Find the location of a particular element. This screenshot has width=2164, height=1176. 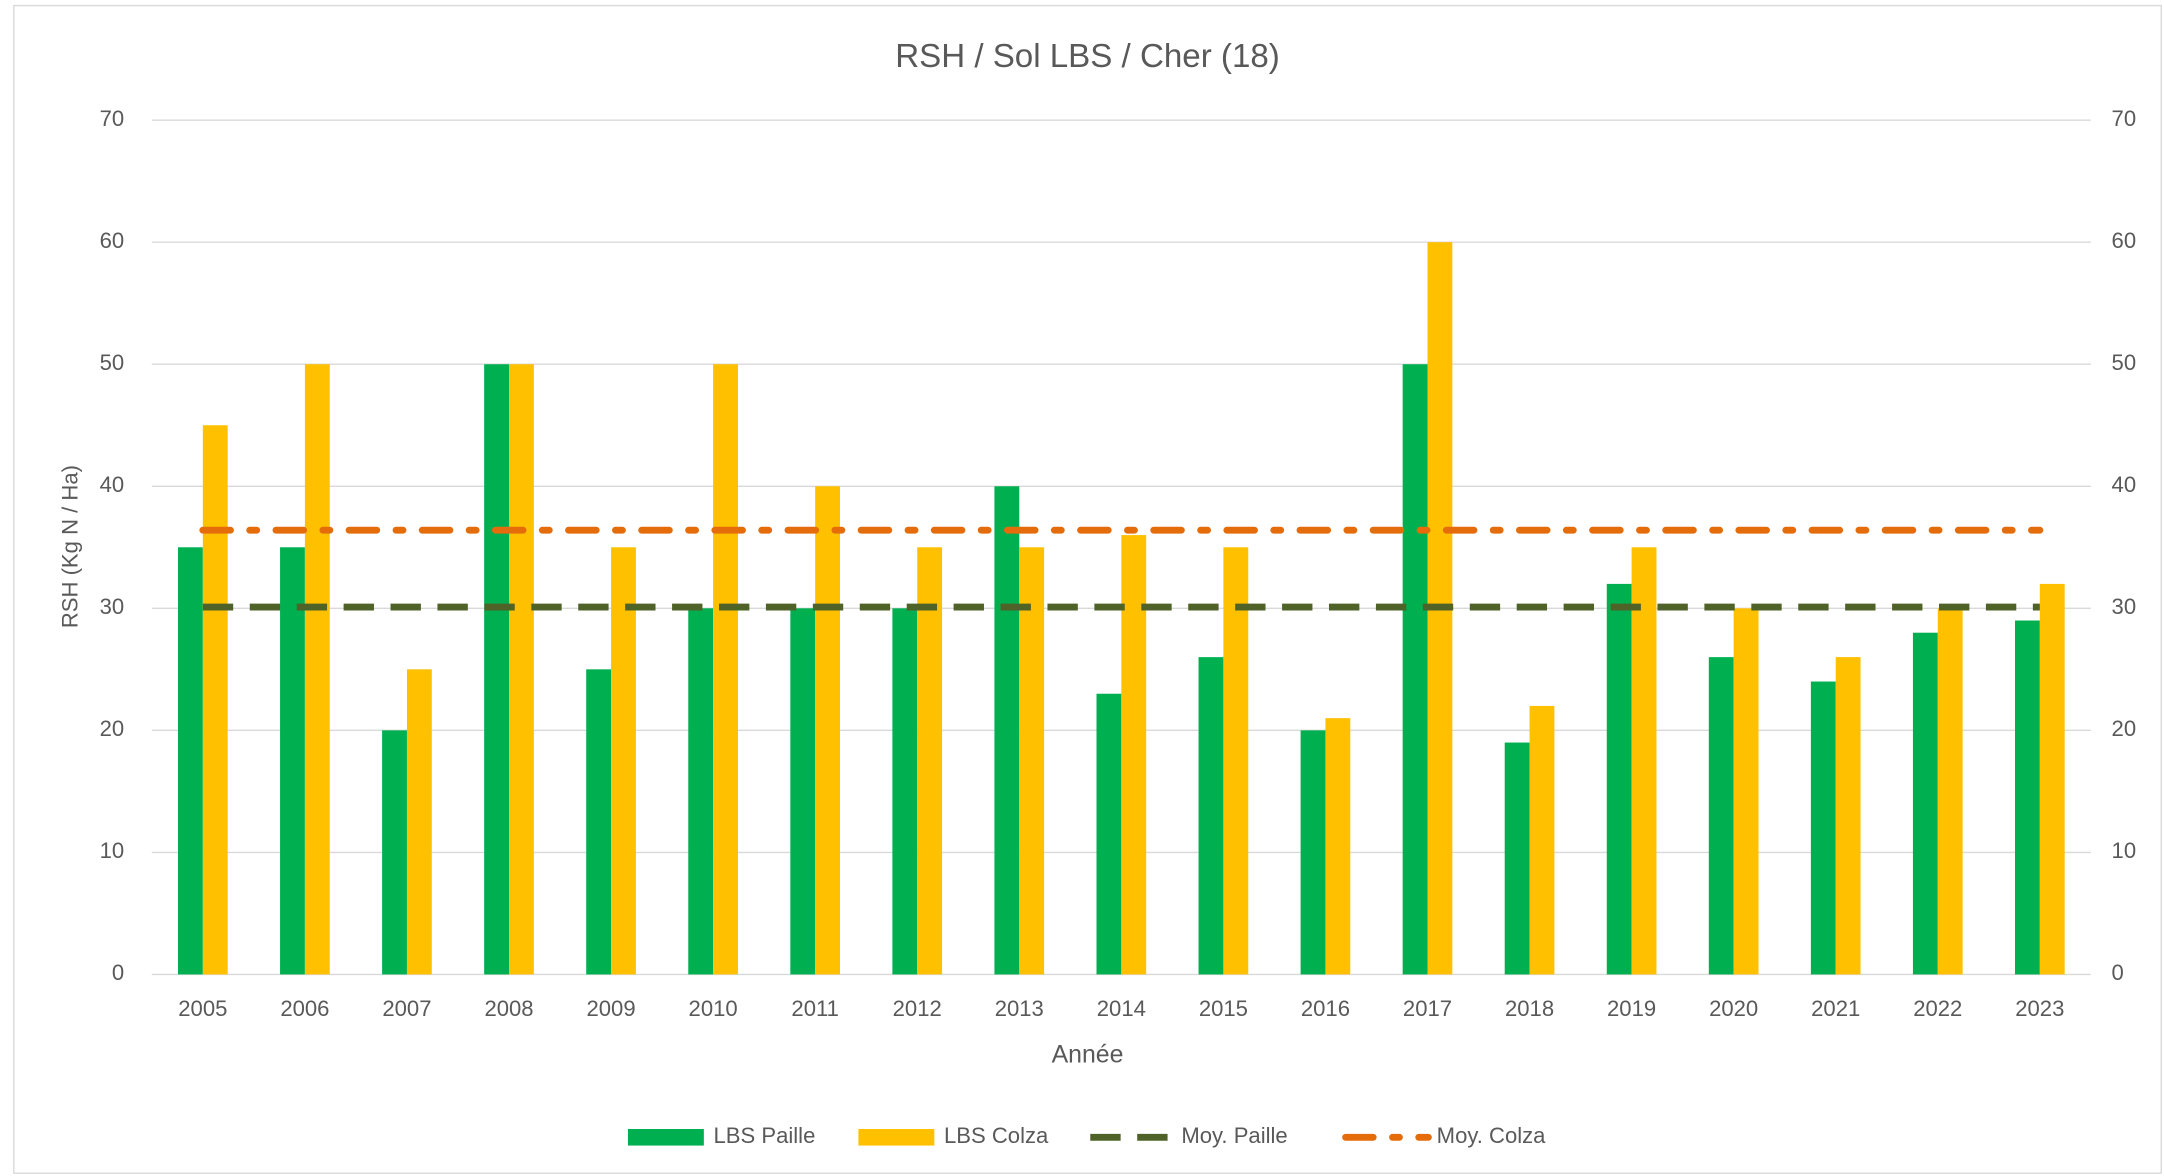

x-tick-label: 2008 is located at coordinates (508, 1008).